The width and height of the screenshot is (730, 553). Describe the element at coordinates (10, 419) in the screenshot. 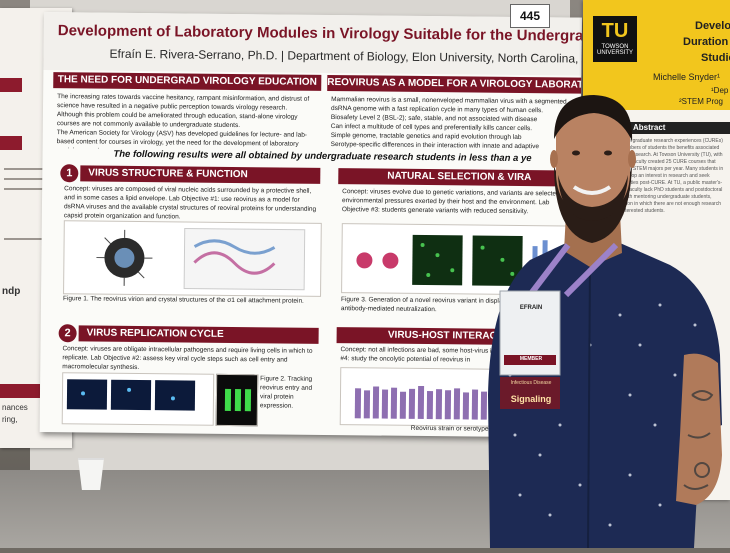

I see `left-poster-text: ring,` at that location.